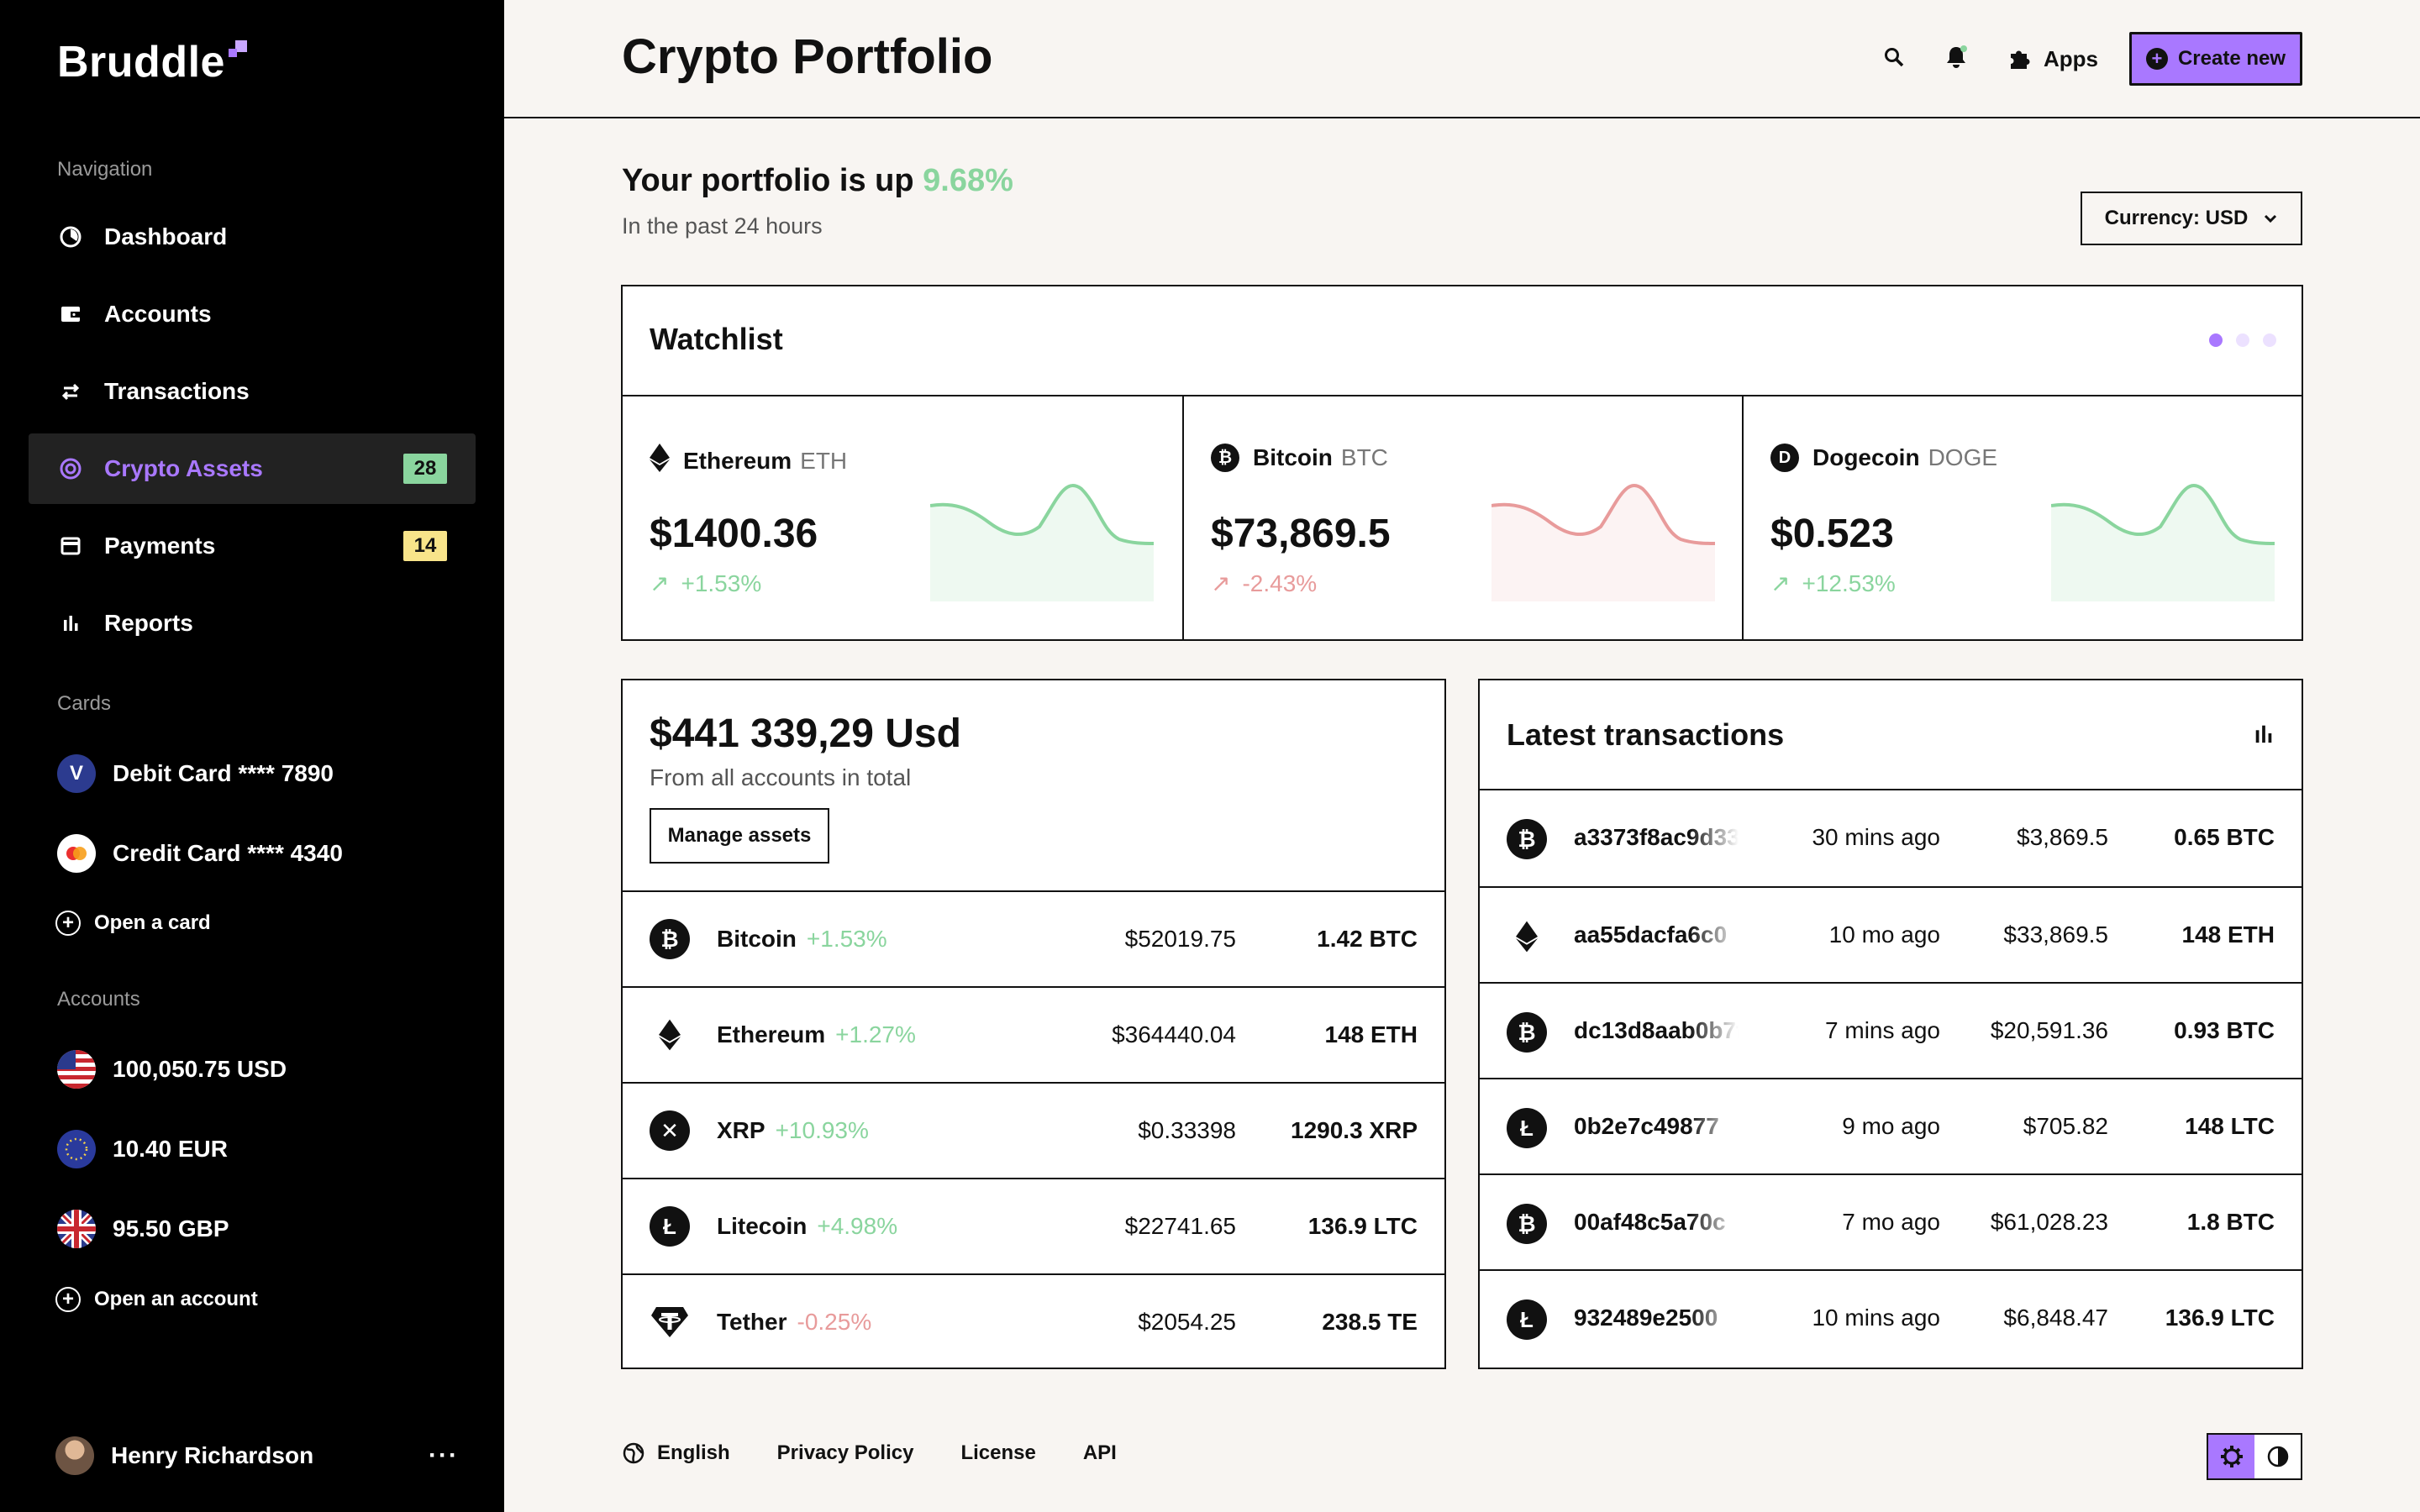  What do you see at coordinates (1963, 457) in the screenshot?
I see `coin-symbol: DOGE` at bounding box center [1963, 457].